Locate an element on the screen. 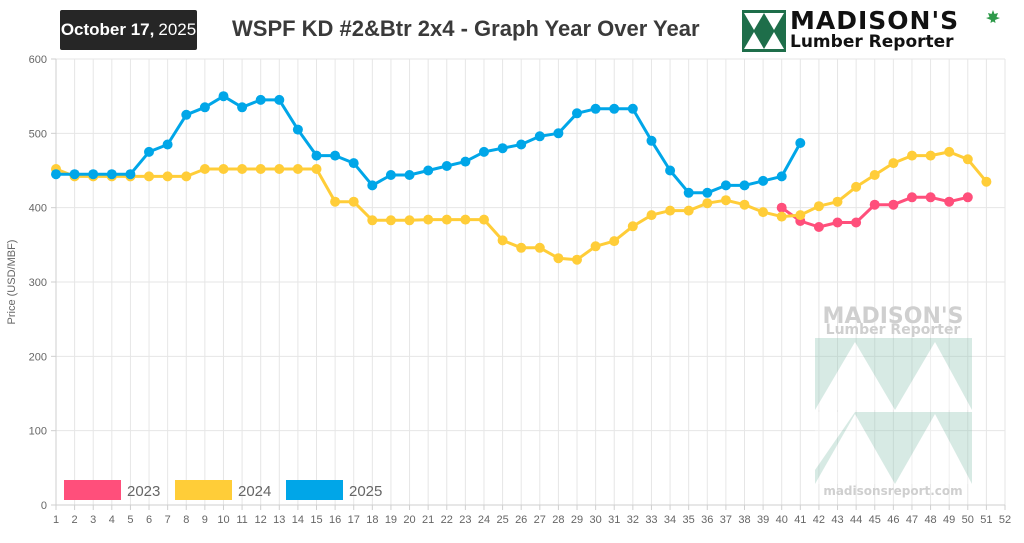  maple-leaf-icon is located at coordinates (993, 16).